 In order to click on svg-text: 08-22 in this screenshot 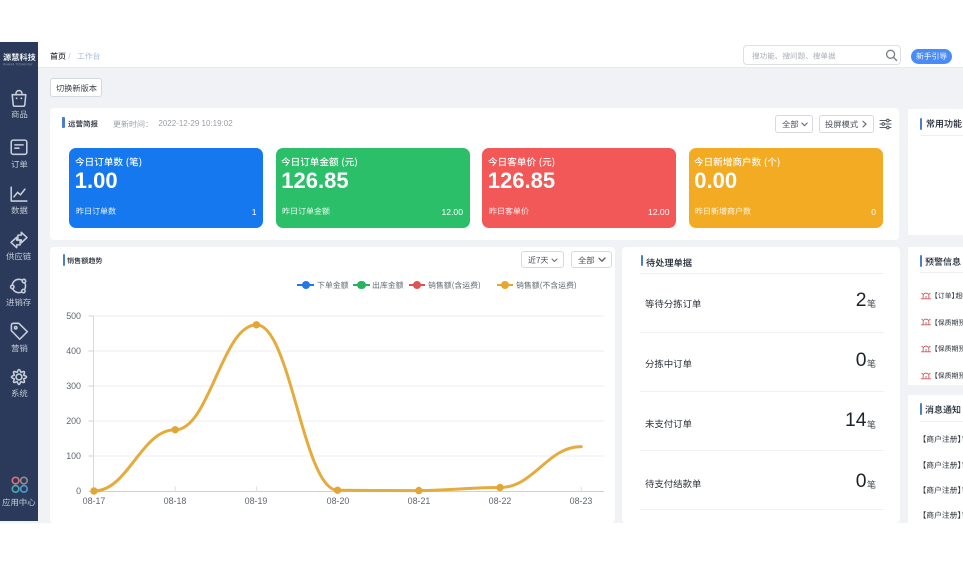, I will do `click(500, 501)`.